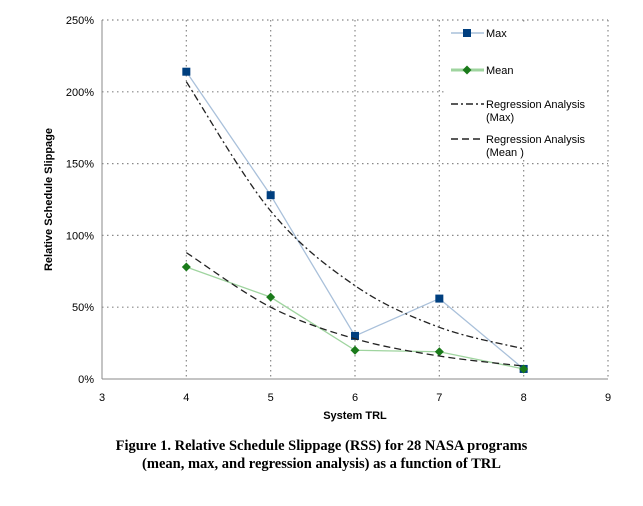 The image size is (643, 506). Describe the element at coordinates (526, 92) in the screenshot. I see `legend-box` at that location.